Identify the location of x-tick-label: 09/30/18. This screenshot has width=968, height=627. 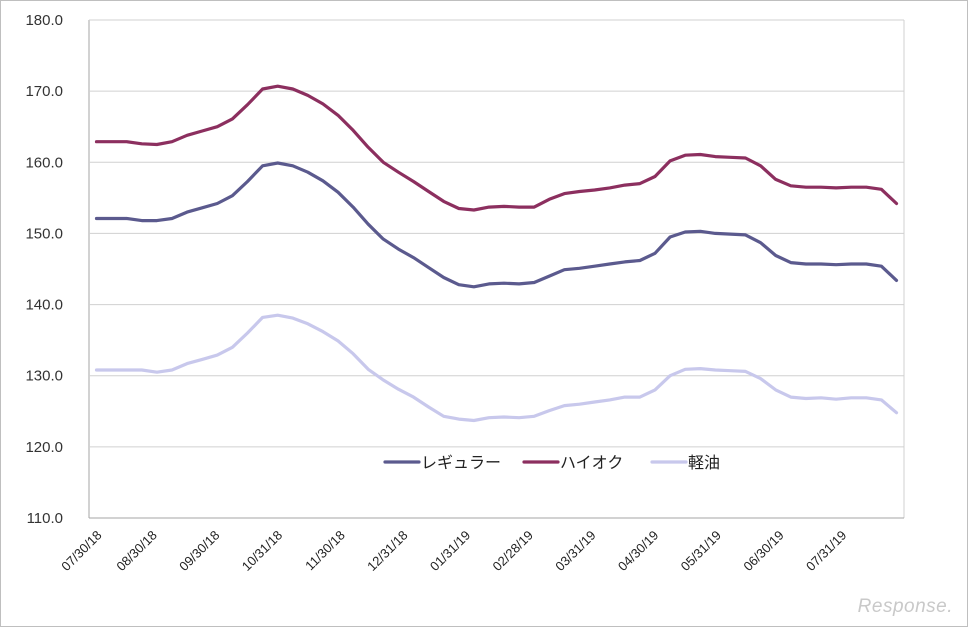
(199, 551).